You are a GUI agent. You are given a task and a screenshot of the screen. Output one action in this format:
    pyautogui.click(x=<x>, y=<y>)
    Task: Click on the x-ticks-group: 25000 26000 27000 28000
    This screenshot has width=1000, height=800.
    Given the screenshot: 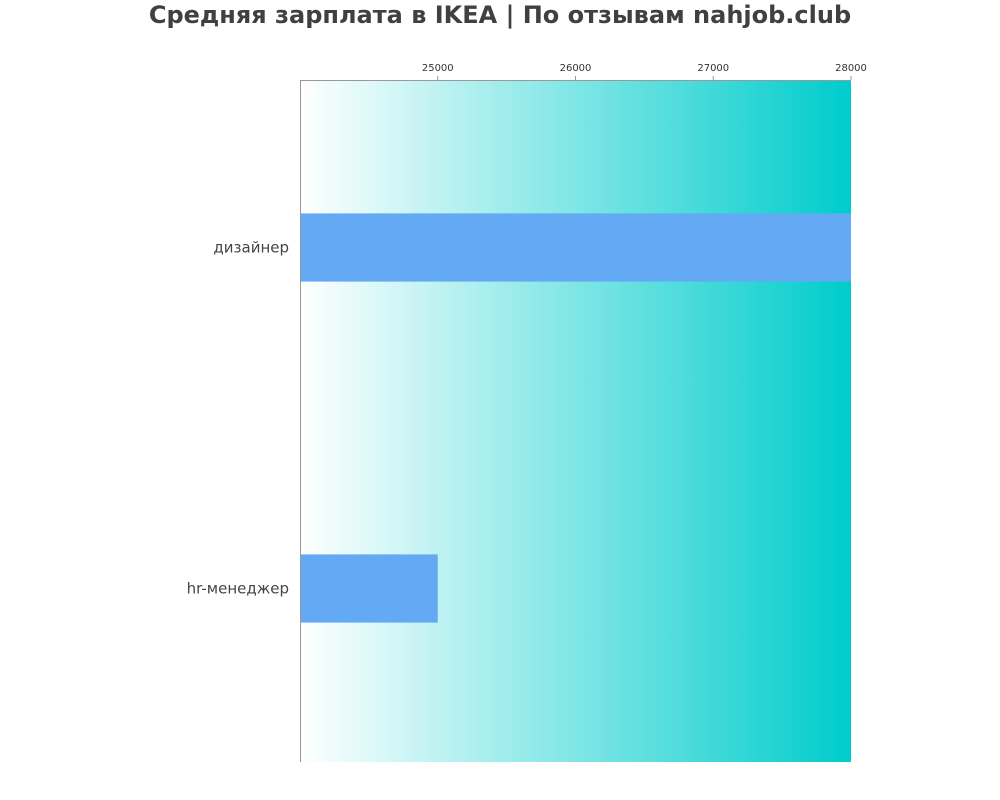 What is the action you would take?
    pyautogui.click(x=644, y=71)
    